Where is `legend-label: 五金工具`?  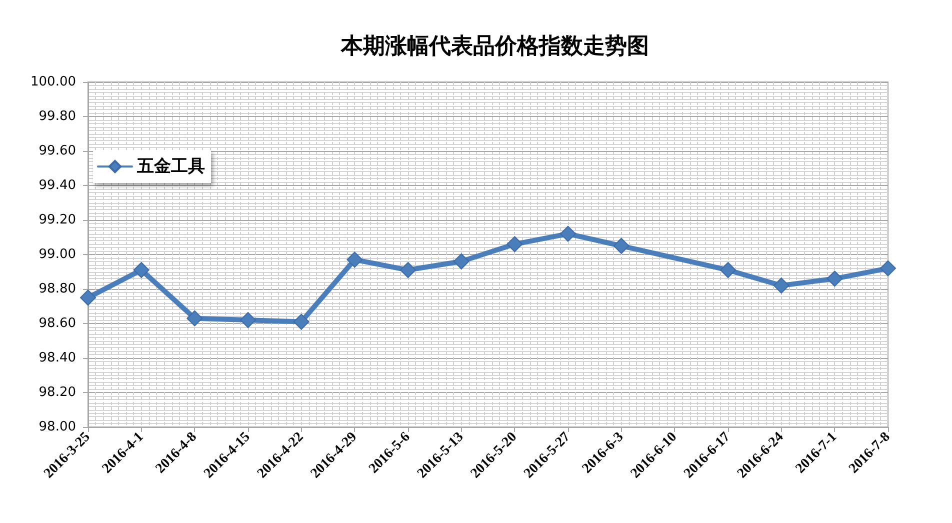 legend-label: 五金工具 is located at coordinates (170, 166).